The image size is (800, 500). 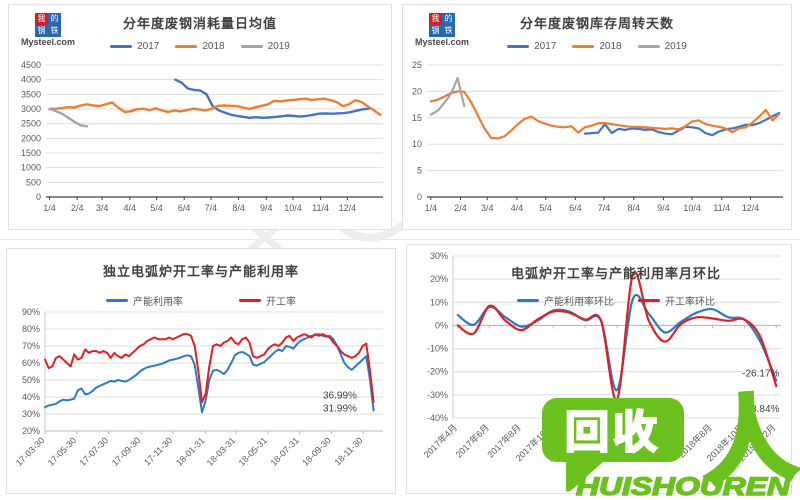 I want to click on svg-text: 1500, so click(x=31, y=153).